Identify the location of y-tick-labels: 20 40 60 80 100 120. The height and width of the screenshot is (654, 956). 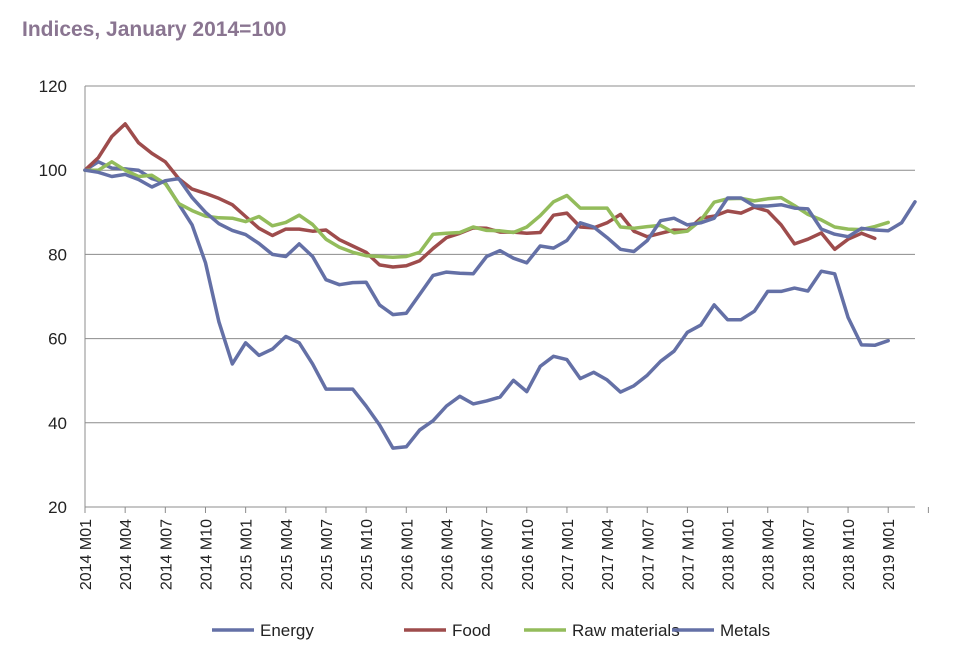
(53, 297).